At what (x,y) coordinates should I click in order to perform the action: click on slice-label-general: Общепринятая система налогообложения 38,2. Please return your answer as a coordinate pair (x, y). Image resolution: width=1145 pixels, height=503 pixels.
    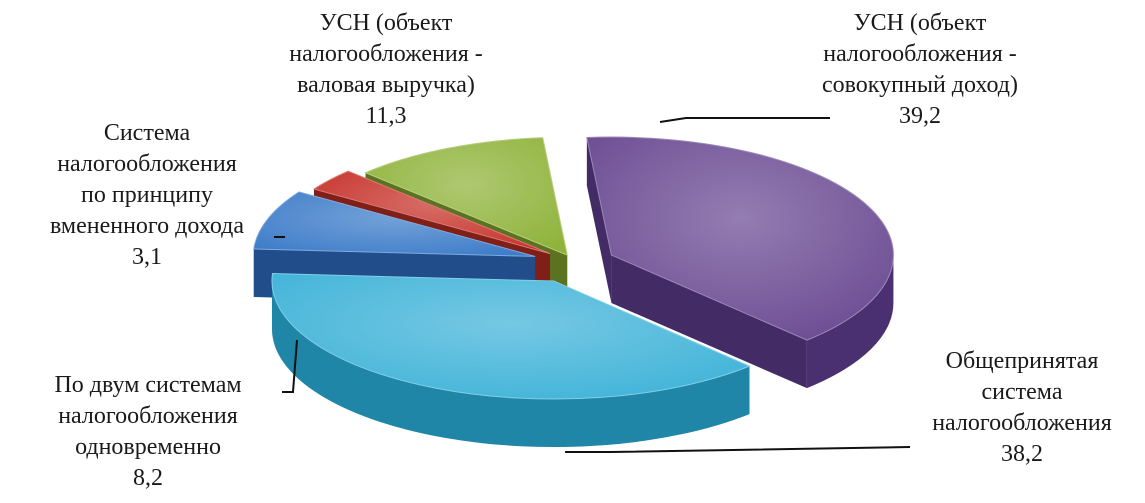
    Looking at the image, I should click on (1022, 407).